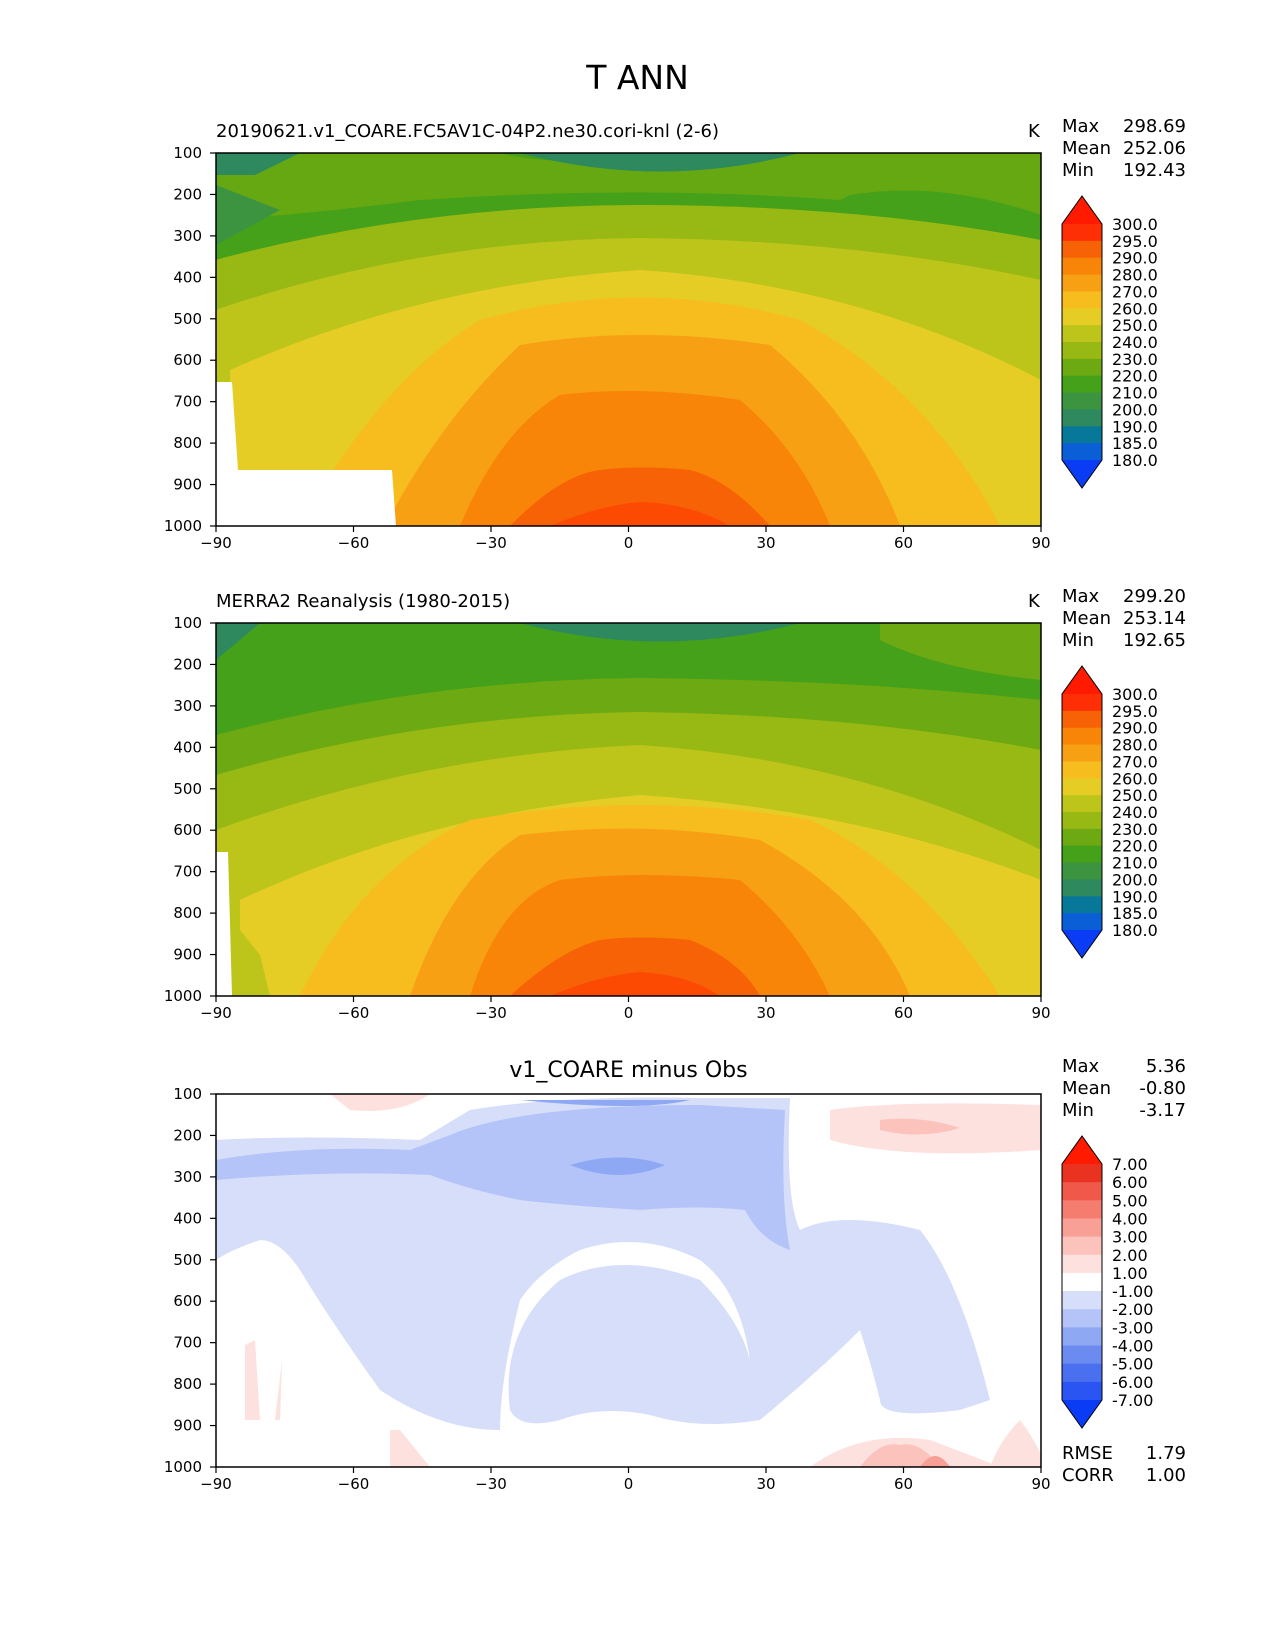 This screenshot has height=1650, width=1275. Describe the element at coordinates (1165, 1453) in the screenshot. I see `panel-3-rmse-value: 1.79` at that location.